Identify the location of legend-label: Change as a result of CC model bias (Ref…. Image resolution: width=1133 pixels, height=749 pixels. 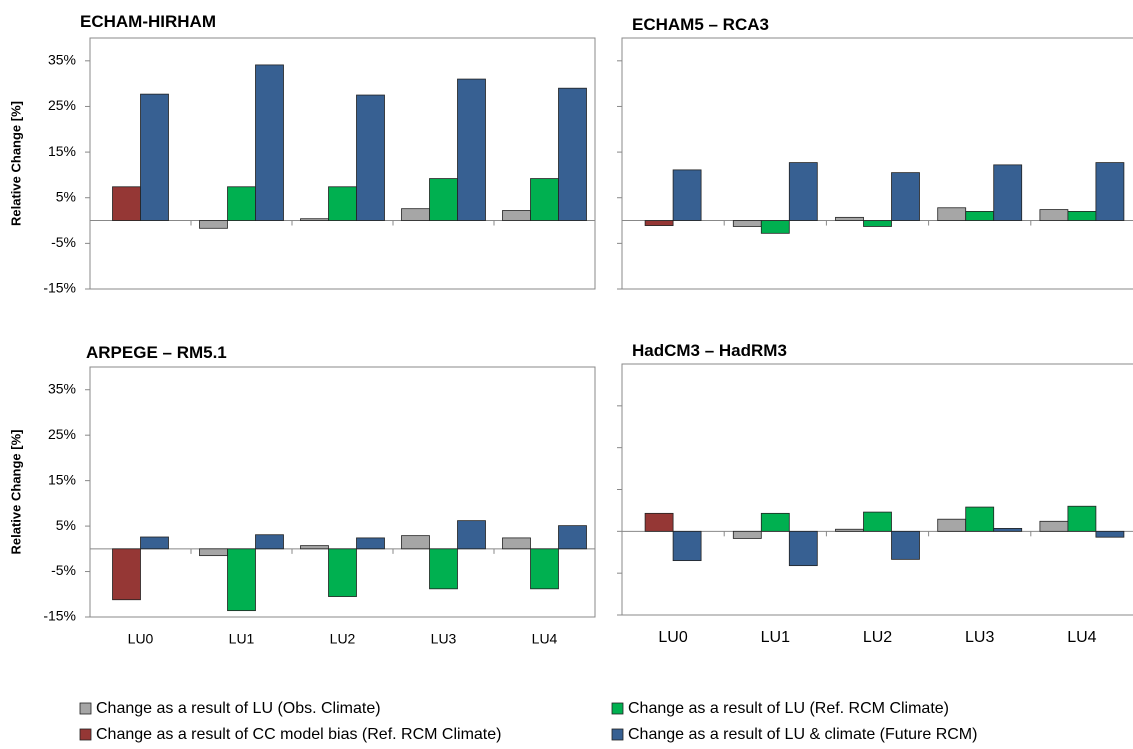
(298, 734).